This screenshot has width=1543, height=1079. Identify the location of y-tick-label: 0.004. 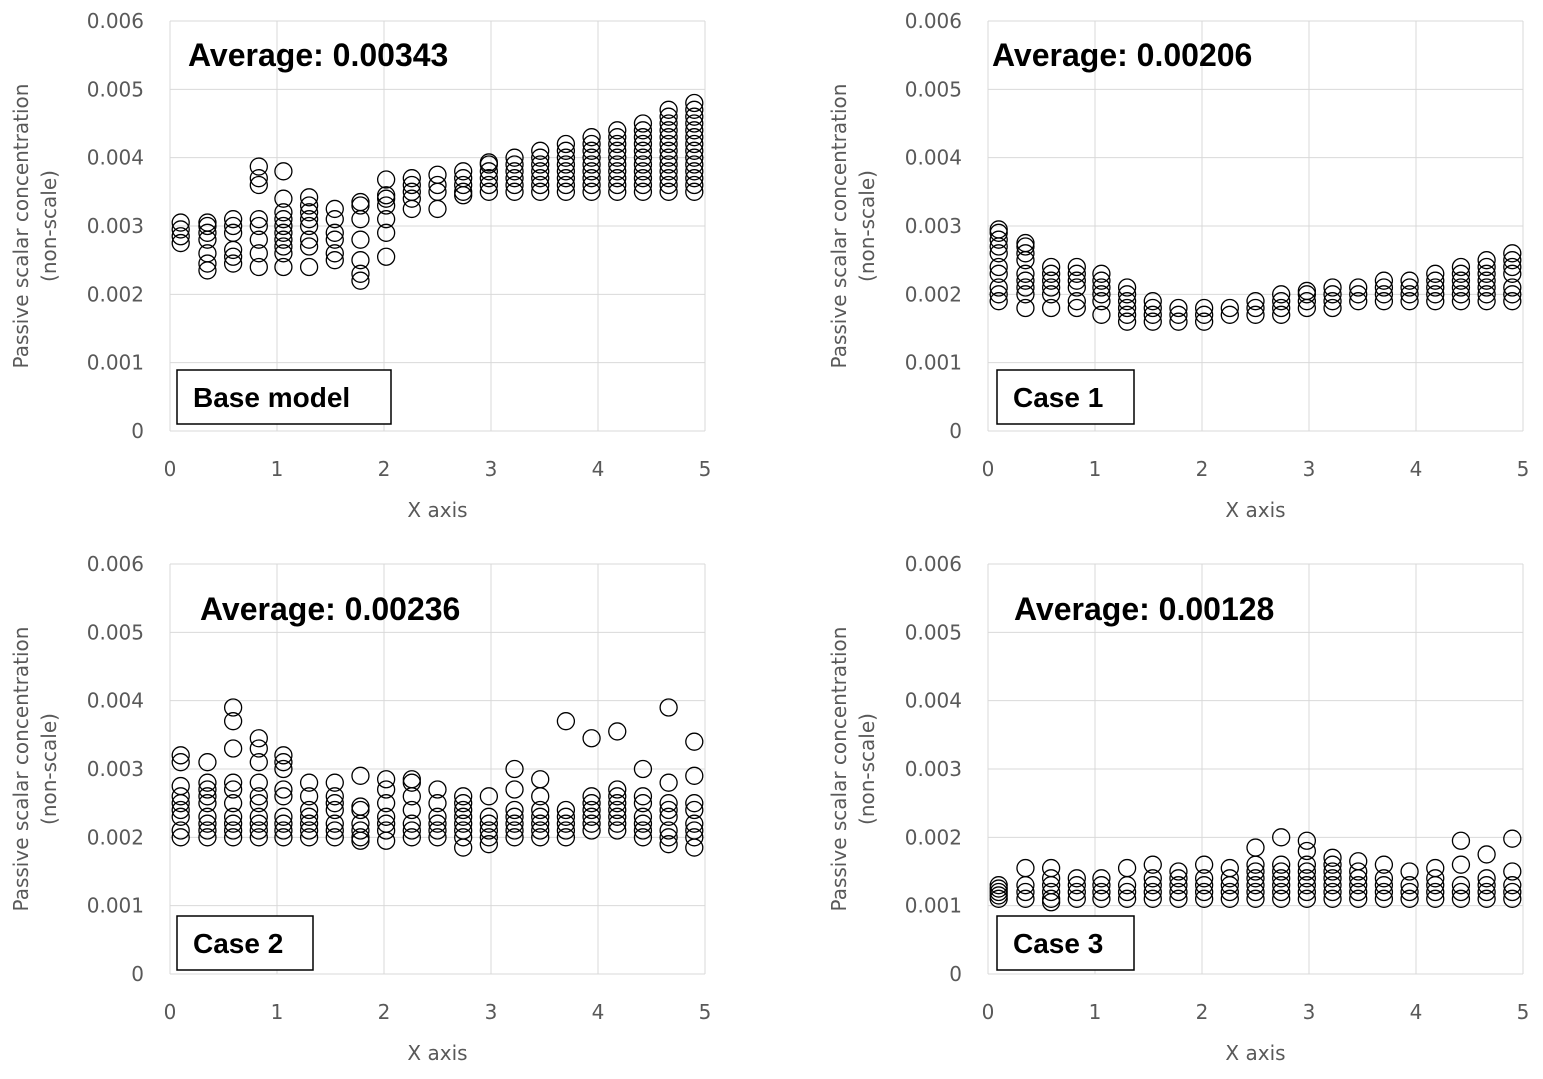
(115, 158).